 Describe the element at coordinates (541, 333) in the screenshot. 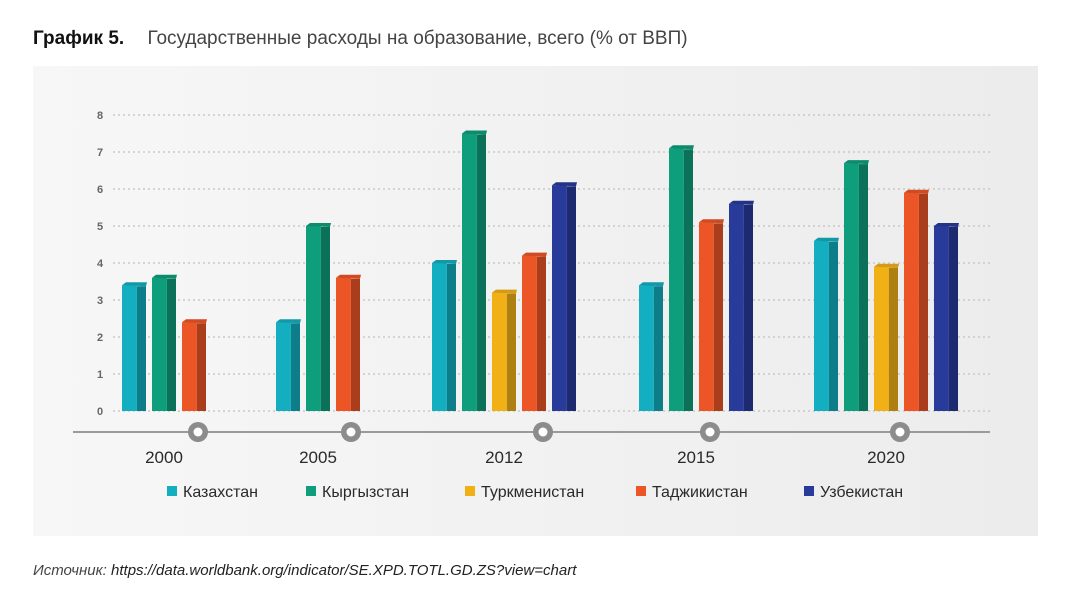

I see `bar-side-таджикистан-2012` at that location.